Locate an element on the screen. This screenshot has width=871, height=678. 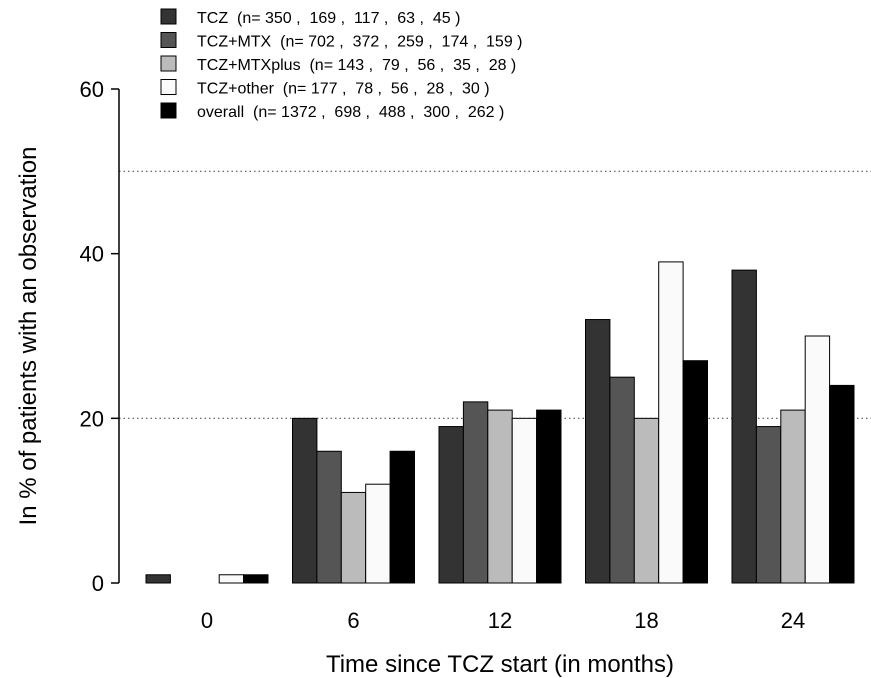
y-axis-label: In % of patients with an observation is located at coordinates (28, 336).